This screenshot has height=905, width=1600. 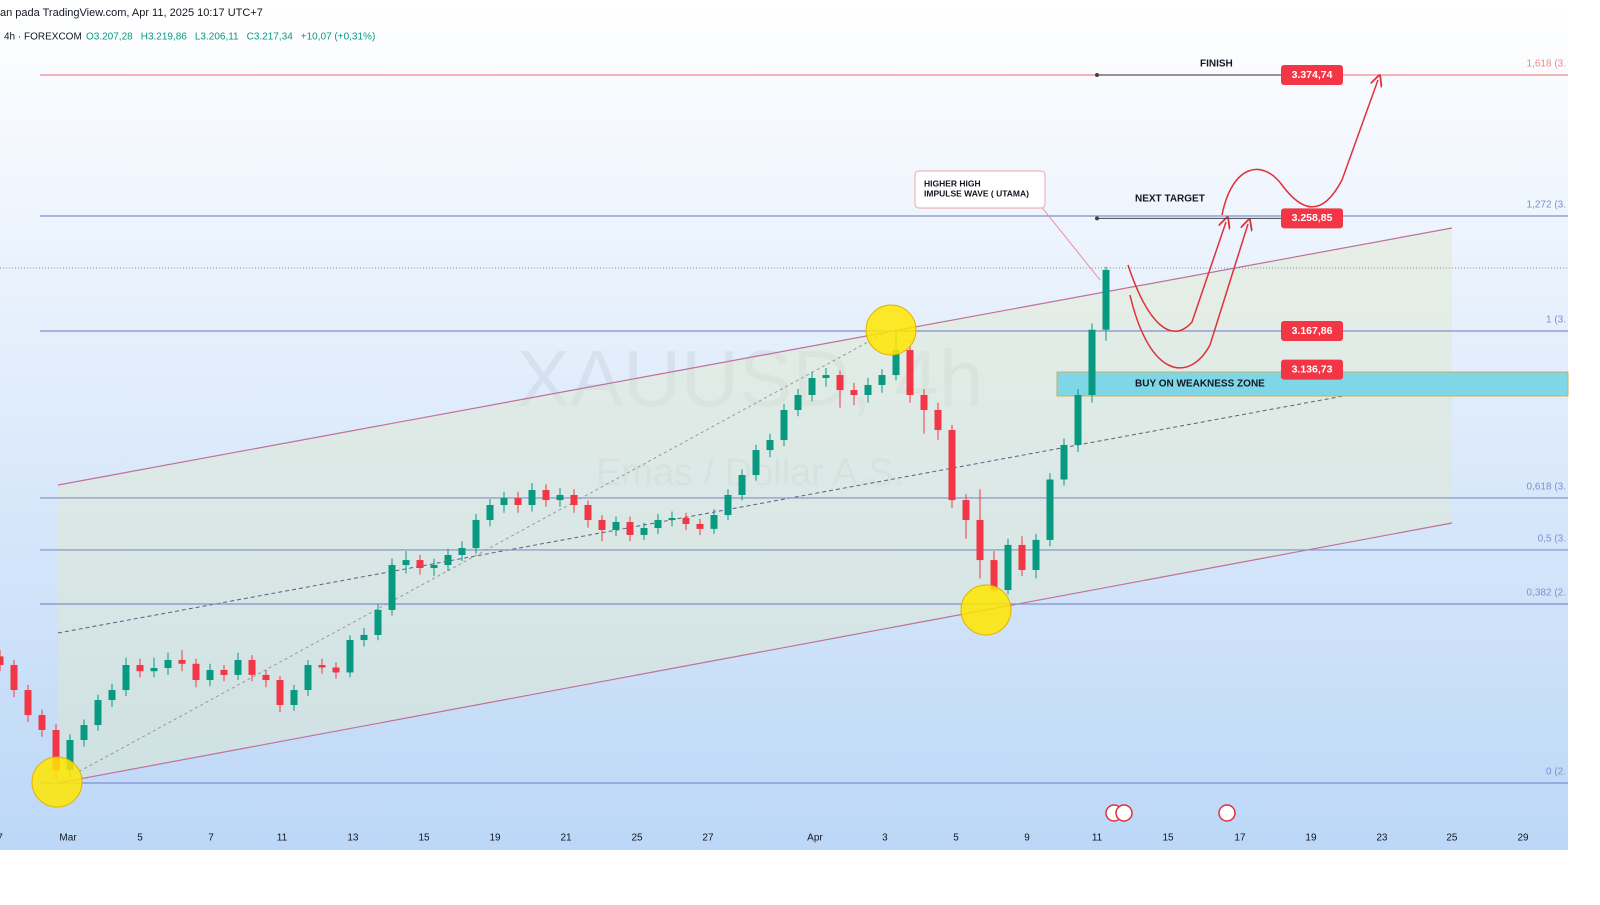 What do you see at coordinates (1124, 813) in the screenshot?
I see `event-icon` at bounding box center [1124, 813].